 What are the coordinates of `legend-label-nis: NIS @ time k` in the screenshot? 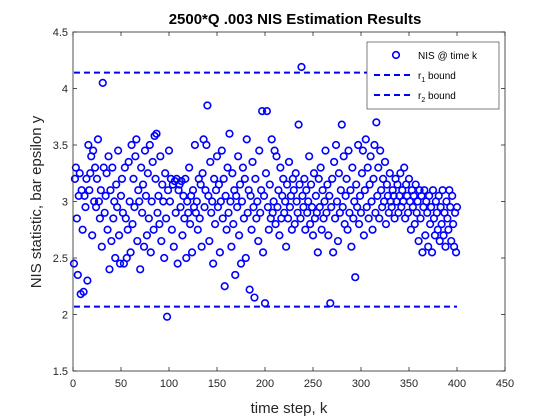 It's located at (448, 56).